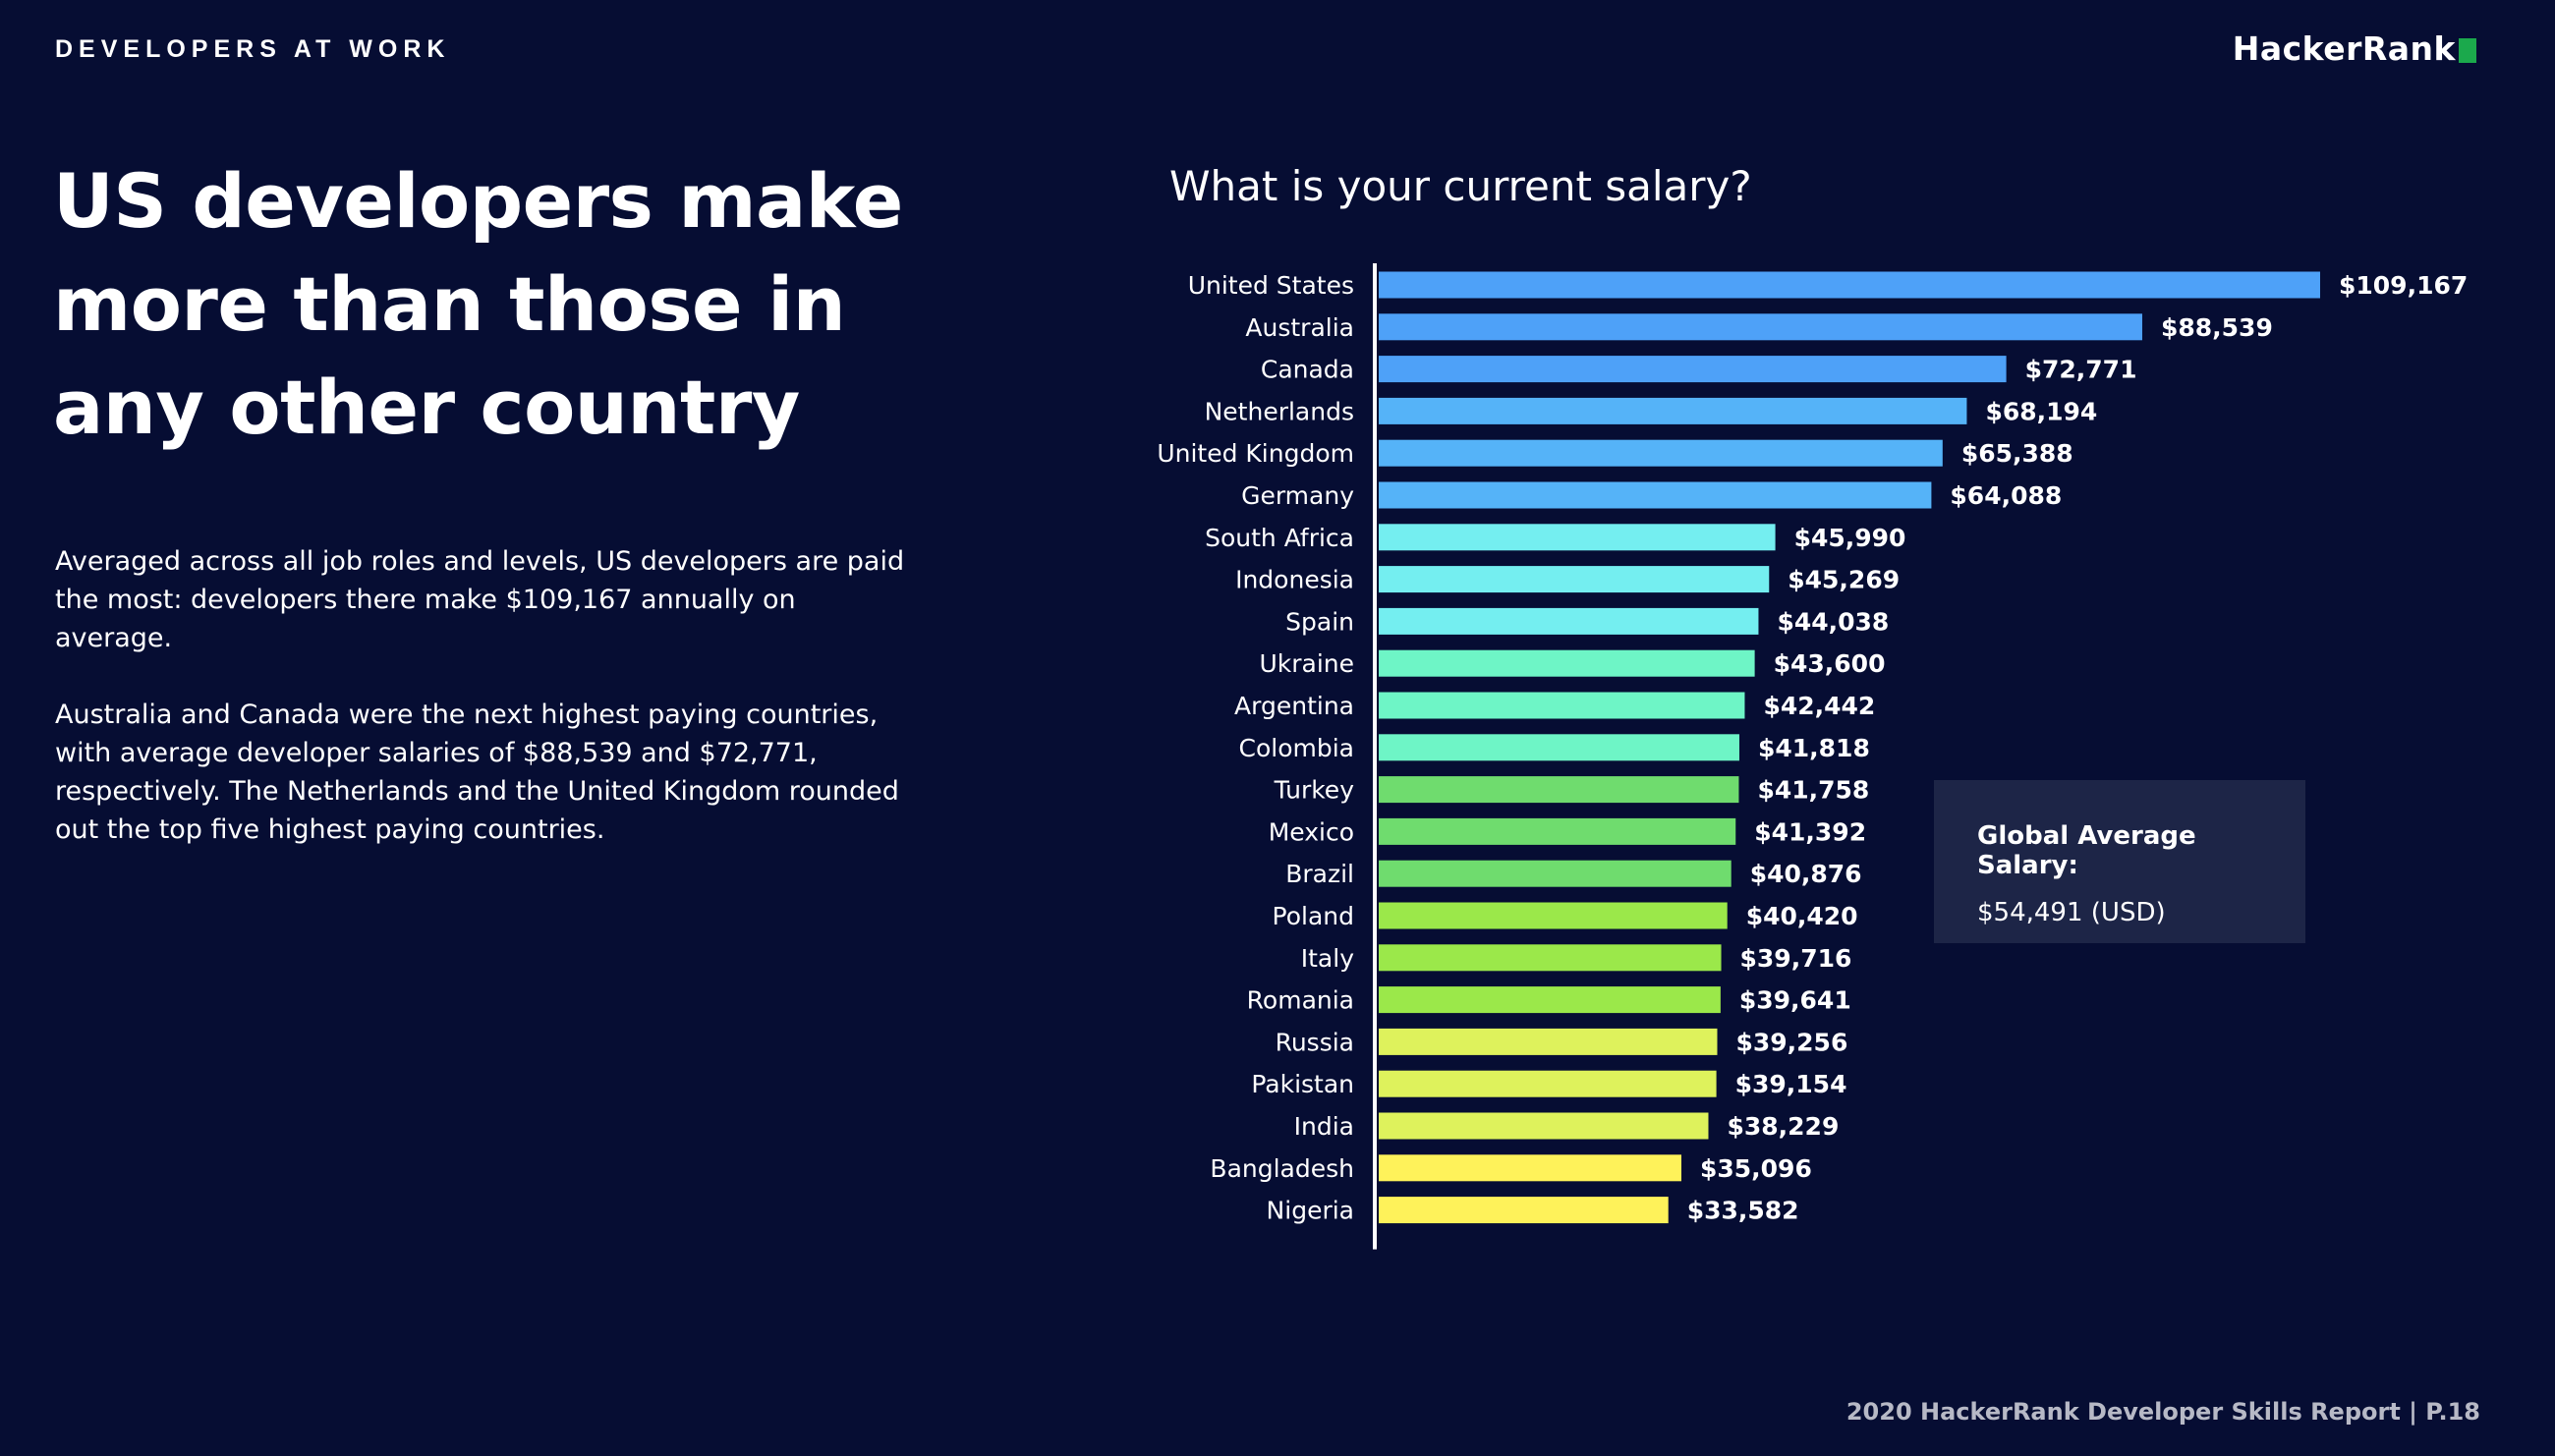 Image resolution: width=2555 pixels, height=1456 pixels. What do you see at coordinates (1313, 916) in the screenshot?
I see `category-label: Poland` at bounding box center [1313, 916].